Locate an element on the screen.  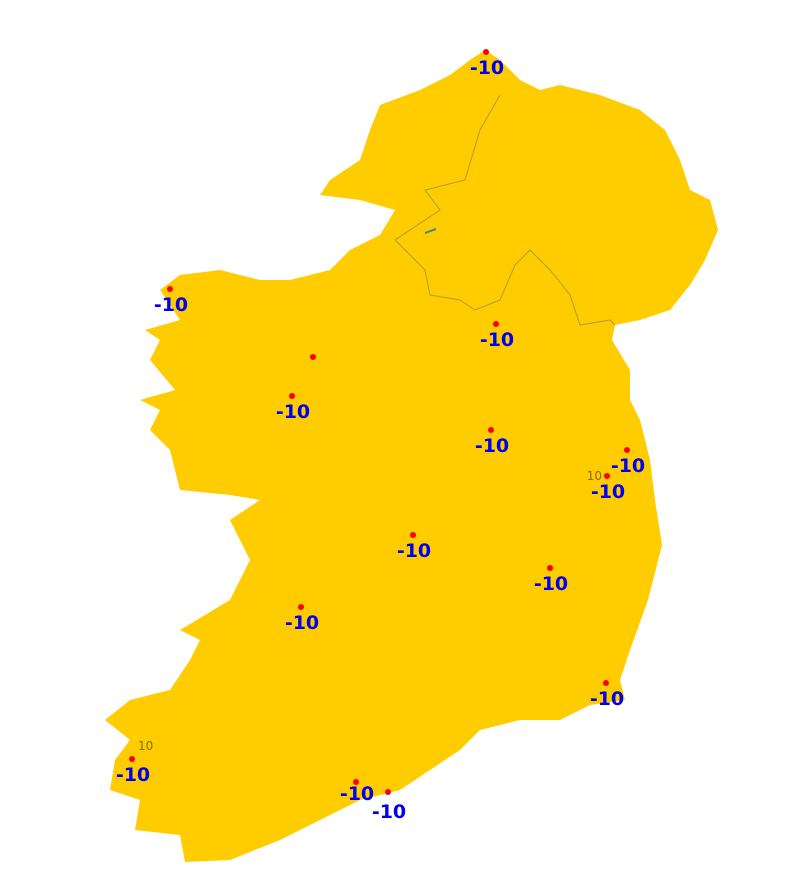
lough-marker is located at coordinates (430, 231).